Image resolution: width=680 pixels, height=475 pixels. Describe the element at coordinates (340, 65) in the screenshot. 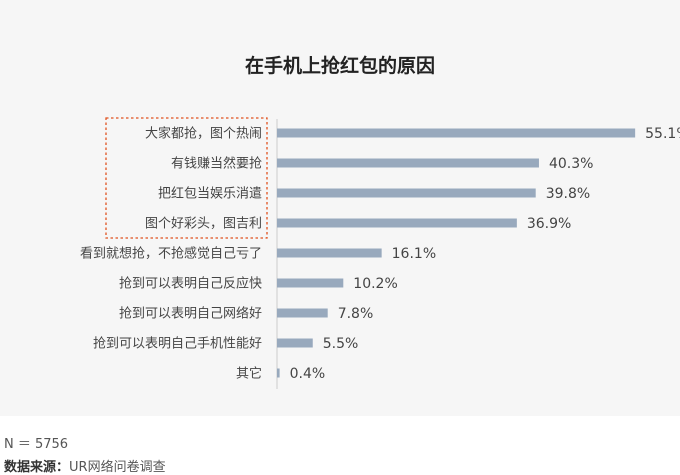

I see `chart-title: 在手机上抢红包的原因` at that location.